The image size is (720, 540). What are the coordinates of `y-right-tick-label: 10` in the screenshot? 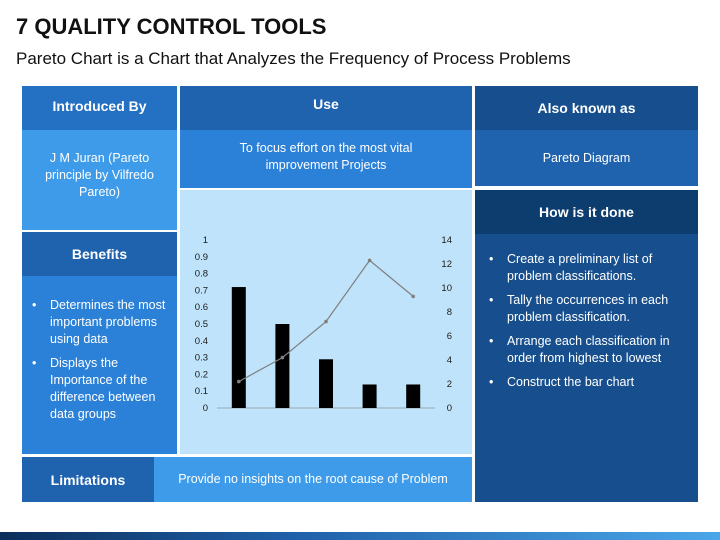 It's located at (446, 288).